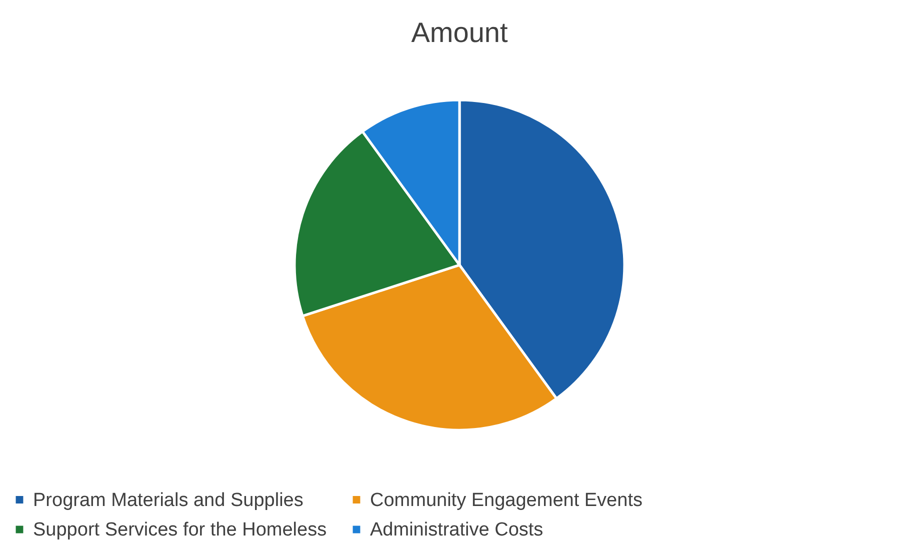 This screenshot has width=919, height=560. I want to click on legend-label: Support Services for the Homeless, so click(180, 530).